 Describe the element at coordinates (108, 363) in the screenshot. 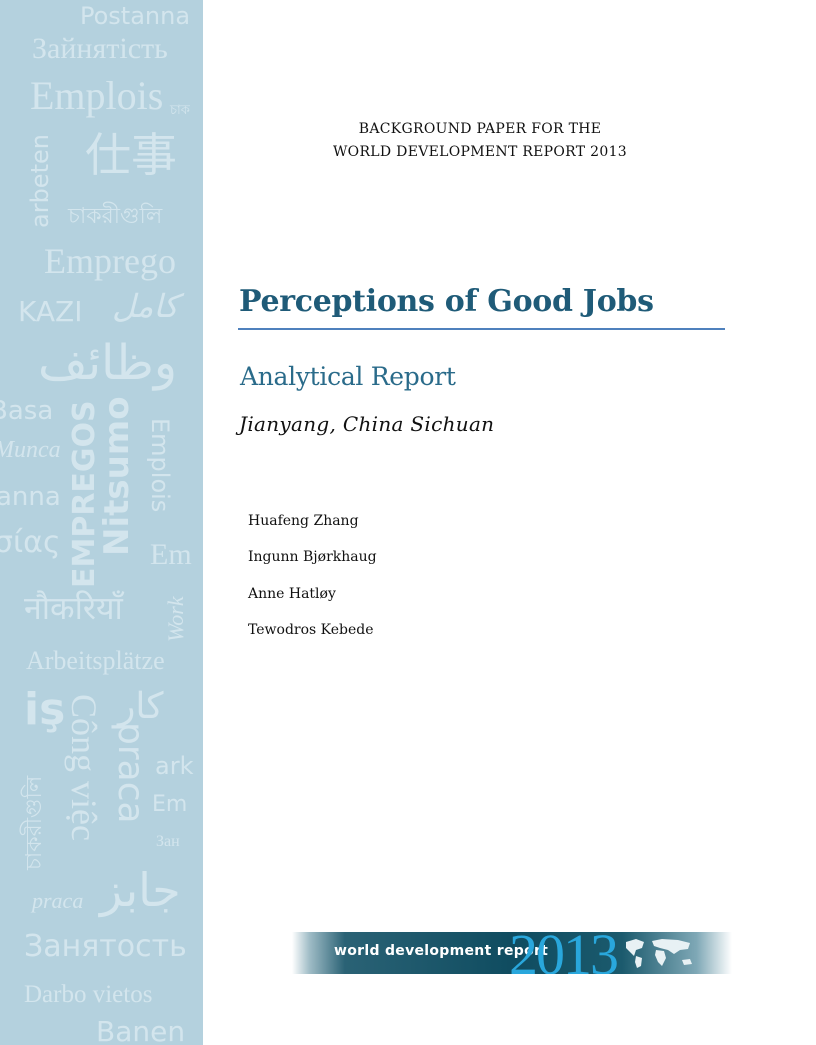

I see `watermark-word: وظائف` at that location.